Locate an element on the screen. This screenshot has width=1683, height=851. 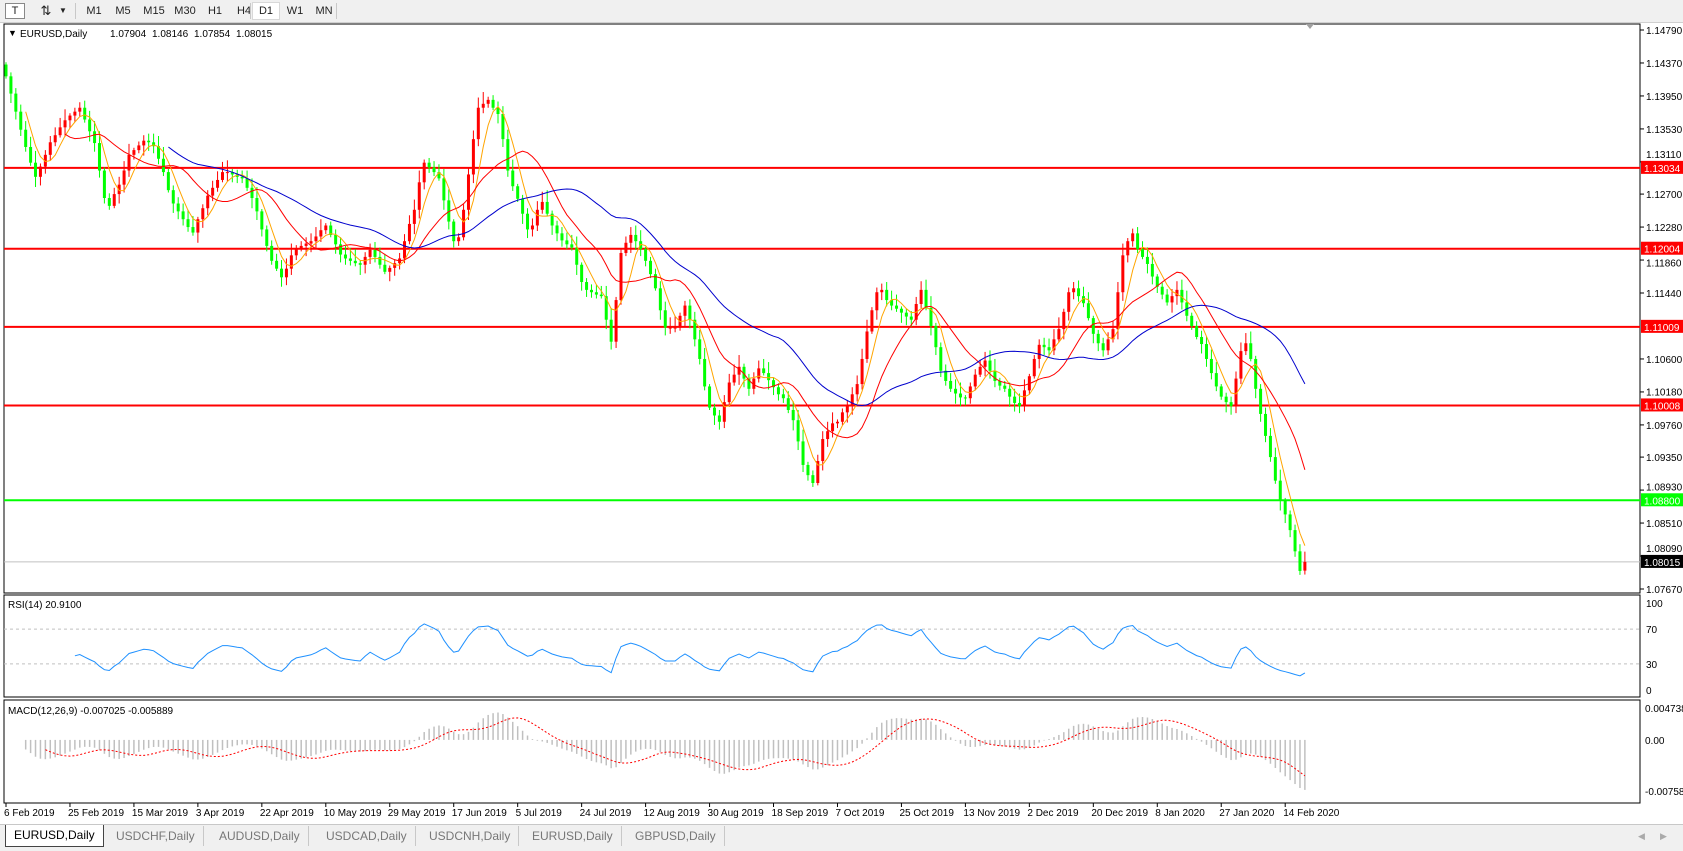
chevron-down-icon: ▼ is located at coordinates (63, 10).